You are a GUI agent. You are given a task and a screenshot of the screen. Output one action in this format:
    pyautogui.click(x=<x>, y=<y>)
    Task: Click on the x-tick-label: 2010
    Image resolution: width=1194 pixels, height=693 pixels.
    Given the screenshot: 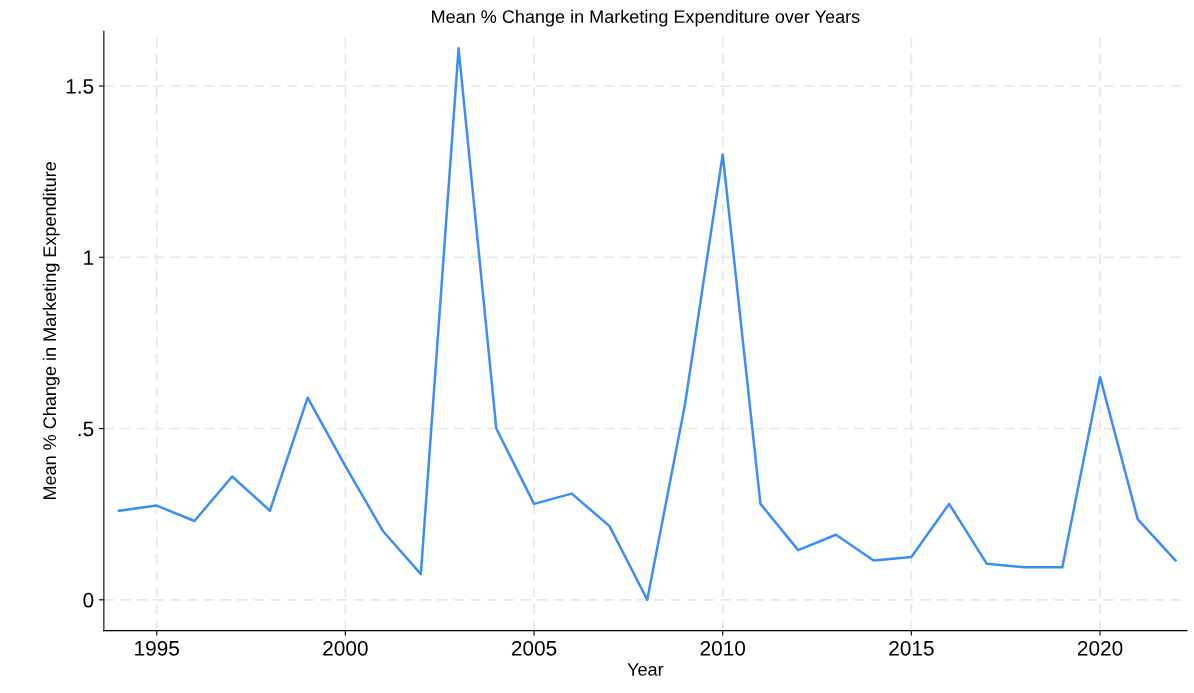 What is the action you would take?
    pyautogui.click(x=723, y=648)
    